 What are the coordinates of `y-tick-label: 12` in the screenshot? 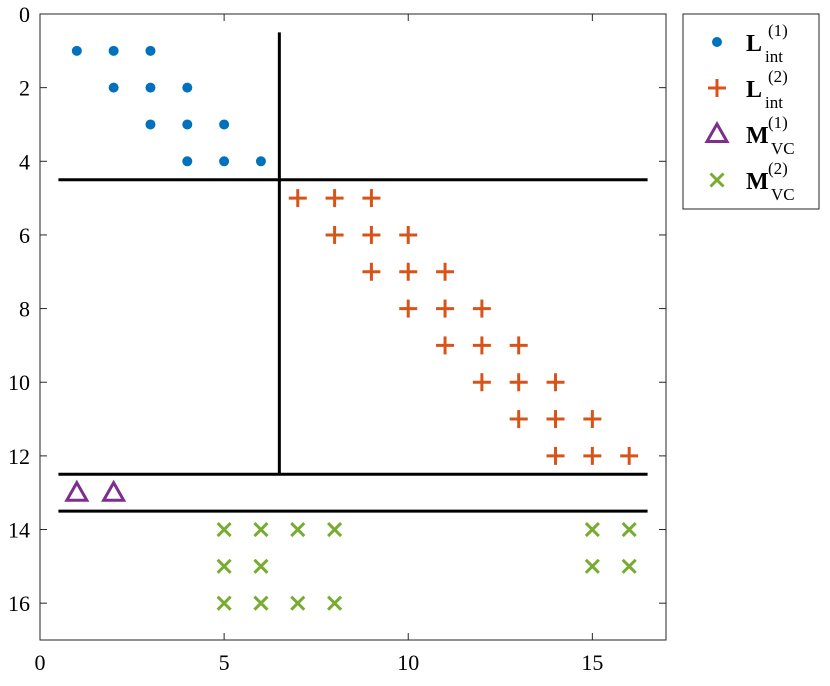 It's located at (19, 456).